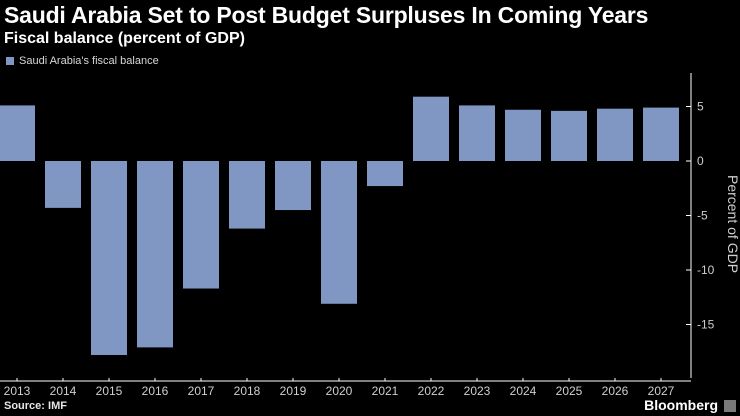 Image resolution: width=740 pixels, height=416 pixels. Describe the element at coordinates (681, 405) in the screenshot. I see `bloomberg-logo: Bloomberg` at that location.